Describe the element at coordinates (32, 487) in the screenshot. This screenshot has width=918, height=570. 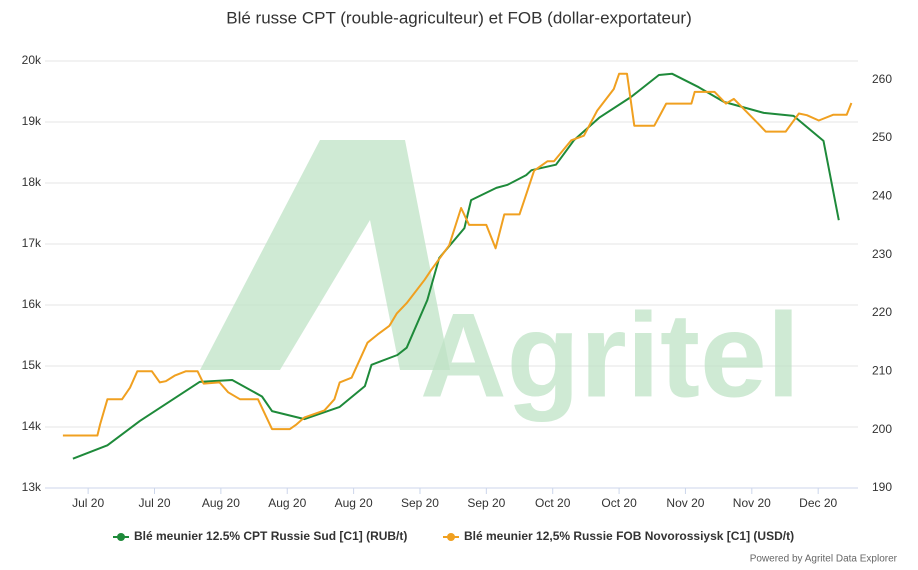
I see `y-tick-label: 13k` at that location.